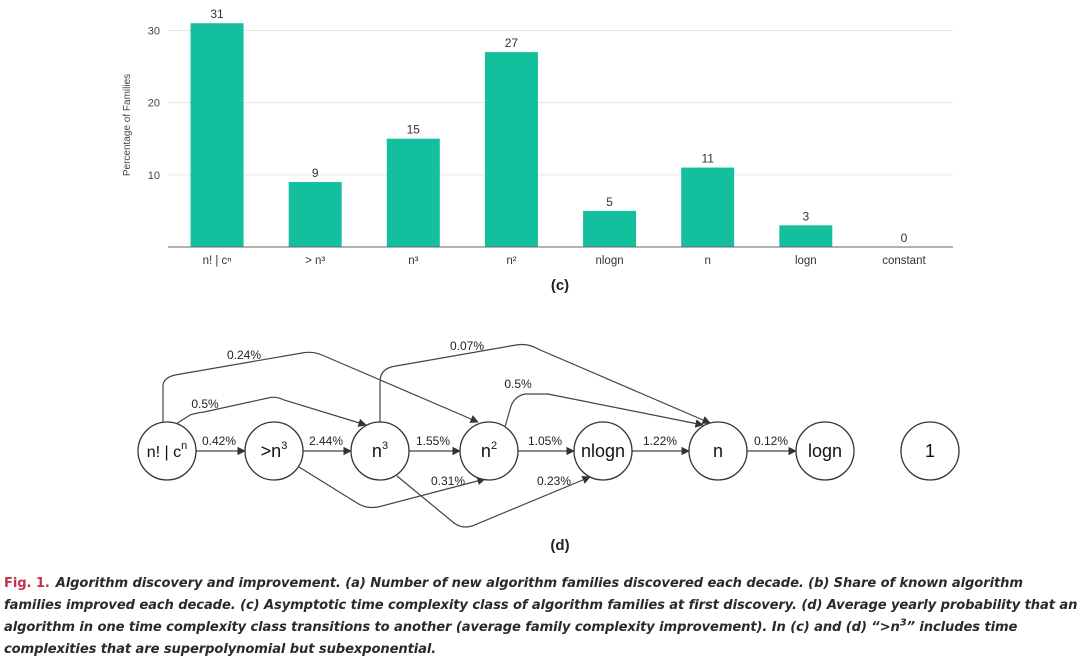  Describe the element at coordinates (609, 261) in the screenshot. I see `x-tick-label: nlogn` at that location.